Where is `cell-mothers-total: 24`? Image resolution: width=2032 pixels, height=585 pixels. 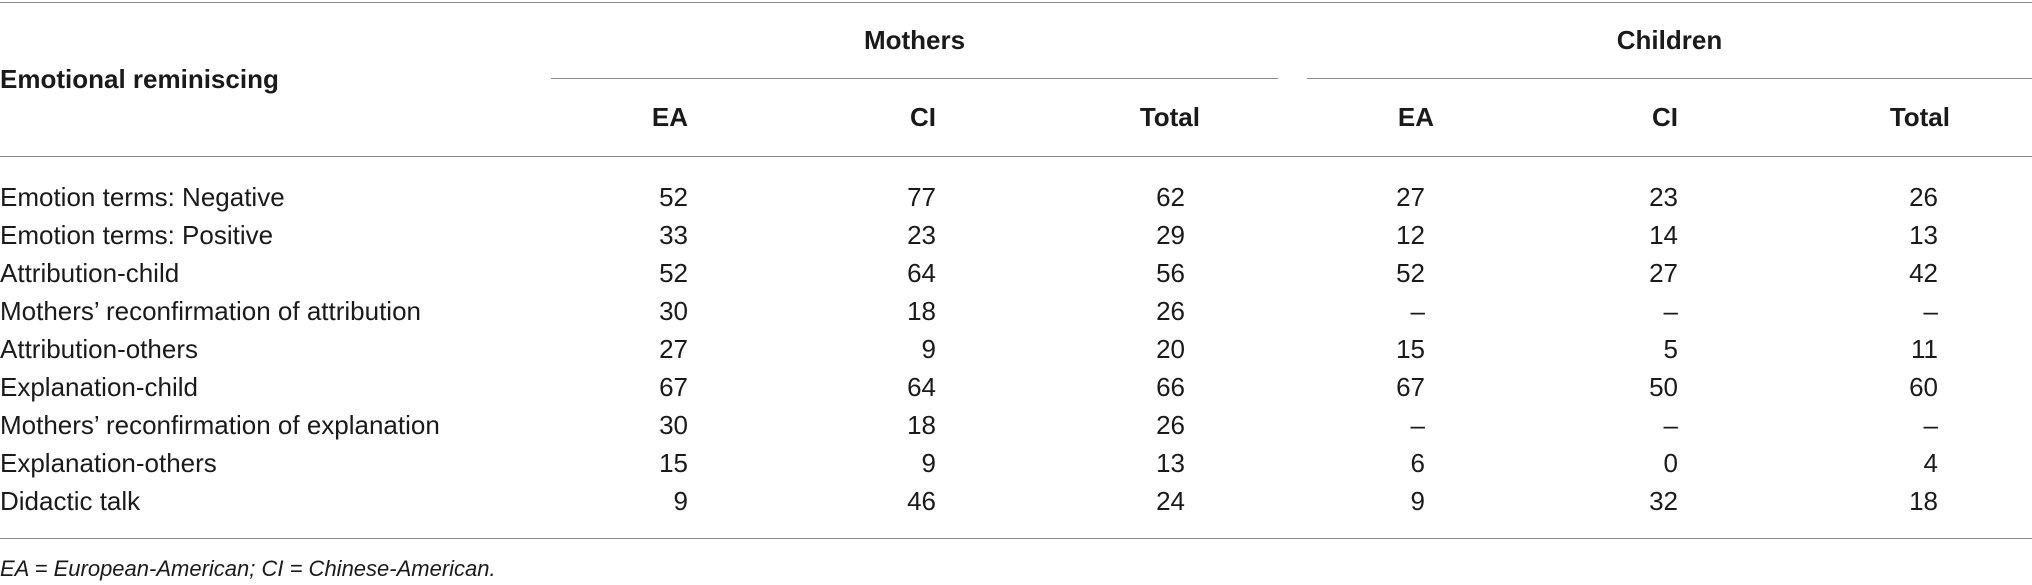 cell-mothers-total: 24 is located at coordinates (1170, 501).